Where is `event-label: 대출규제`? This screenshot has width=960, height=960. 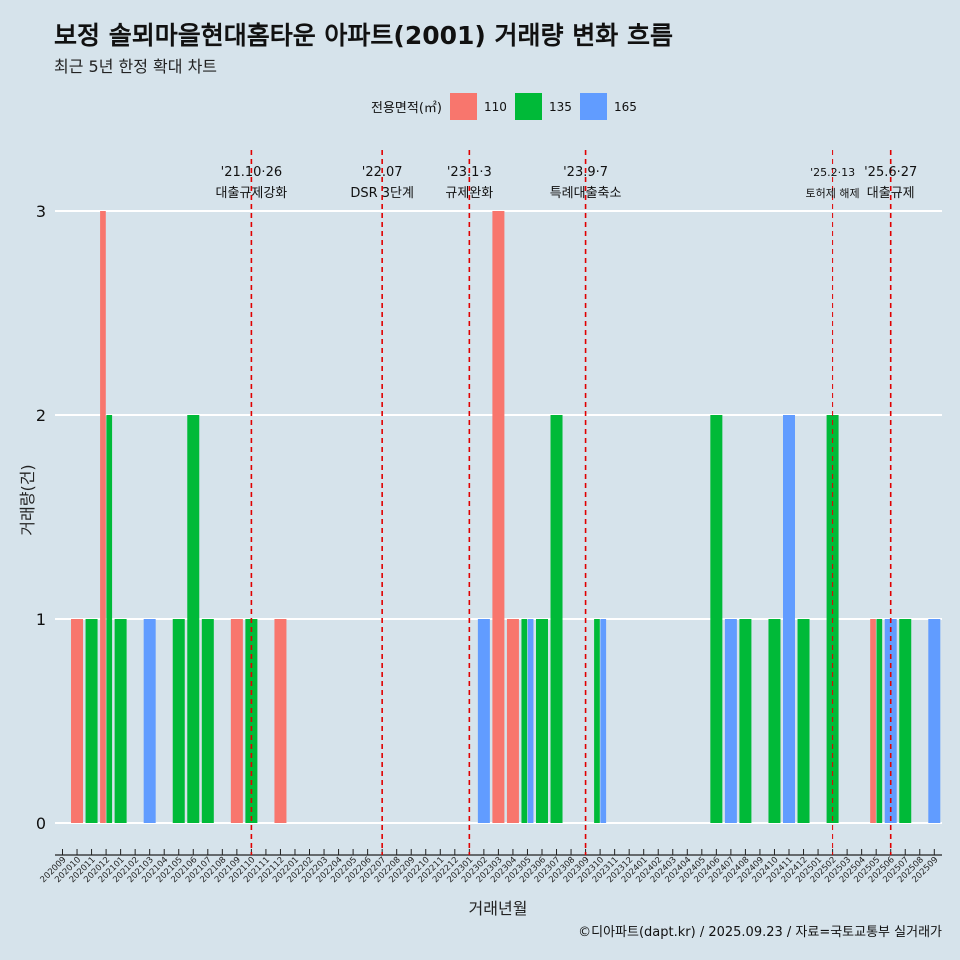 event-label: 대출규제 is located at coordinates (891, 193).